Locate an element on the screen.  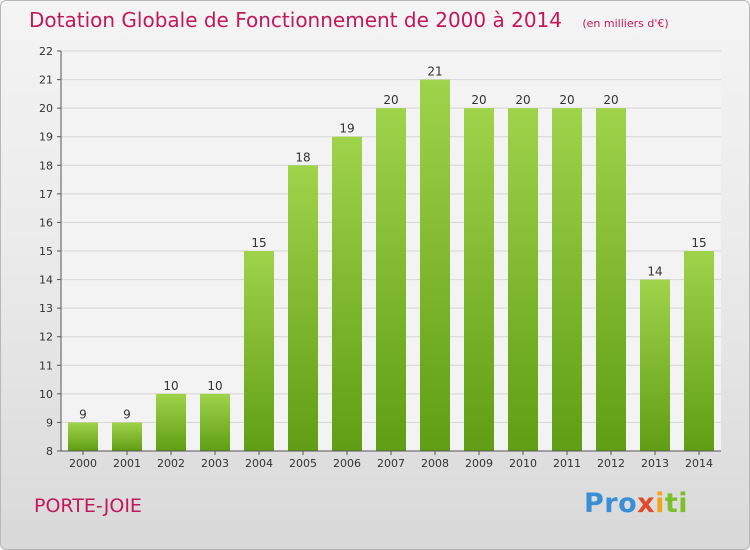
x-tick-label: 2010 is located at coordinates (523, 463).